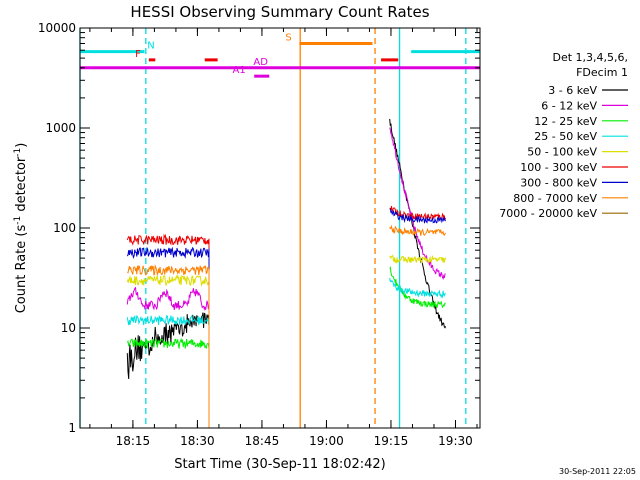 The image size is (640, 480). I want to click on x-axis-label: Start Time (30-Sep-11 18:02:42), so click(279, 464).